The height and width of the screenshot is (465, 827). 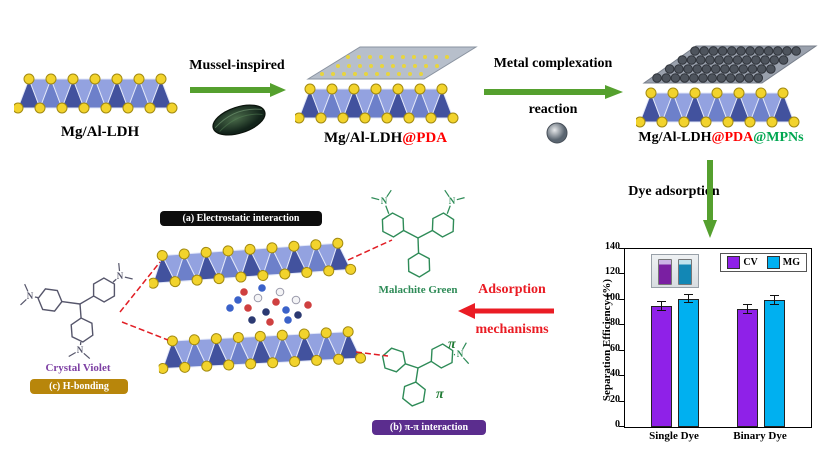 I want to click on y-tick-label: 80, so click(x=615, y=323).